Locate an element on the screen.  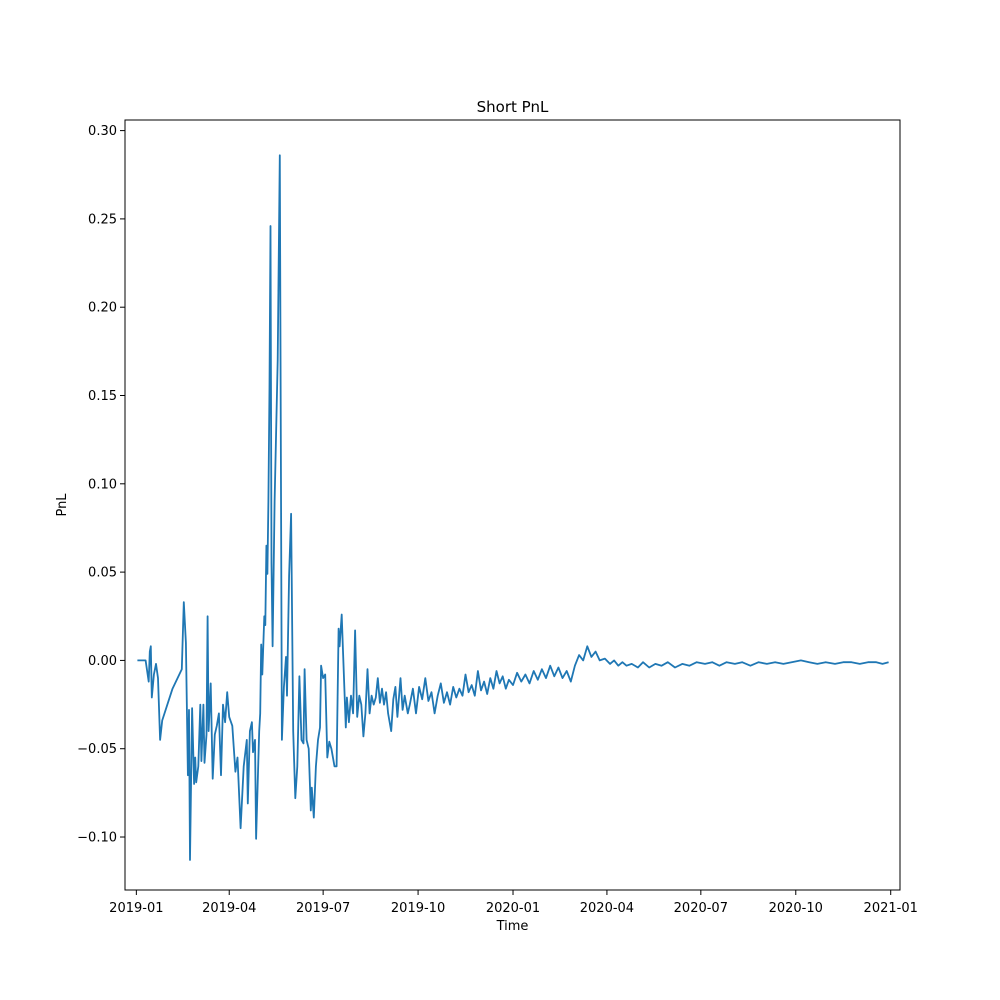
x-tick-label: 2019-01 is located at coordinates (136, 908).